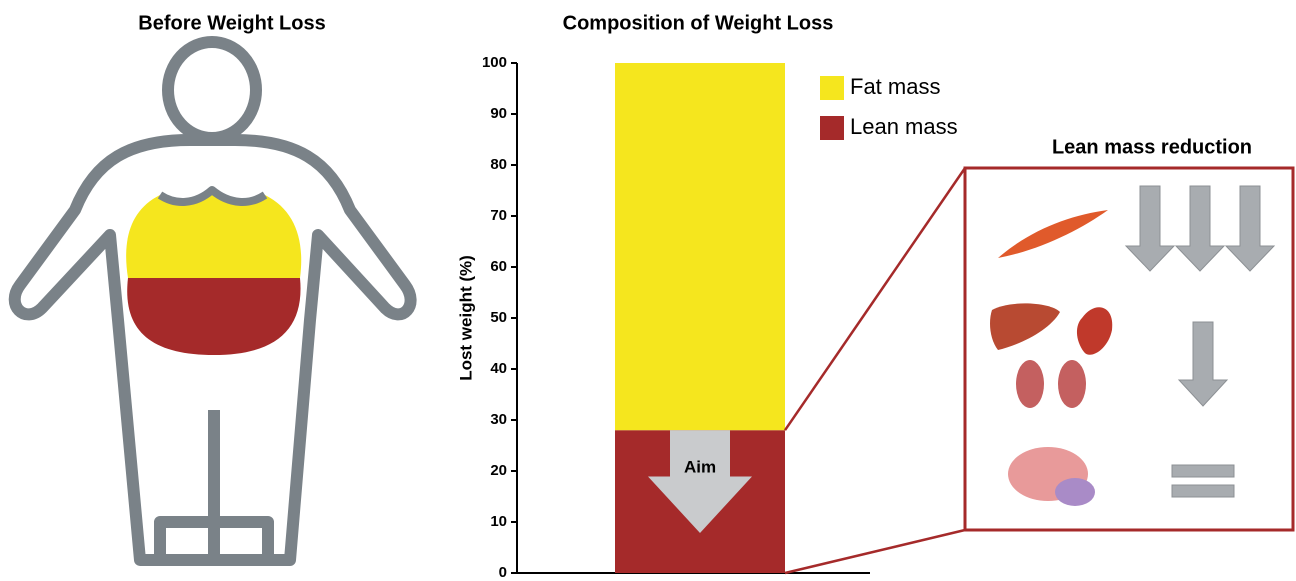  What do you see at coordinates (498, 368) in the screenshot?
I see `y-tick-label: 40` at bounding box center [498, 368].